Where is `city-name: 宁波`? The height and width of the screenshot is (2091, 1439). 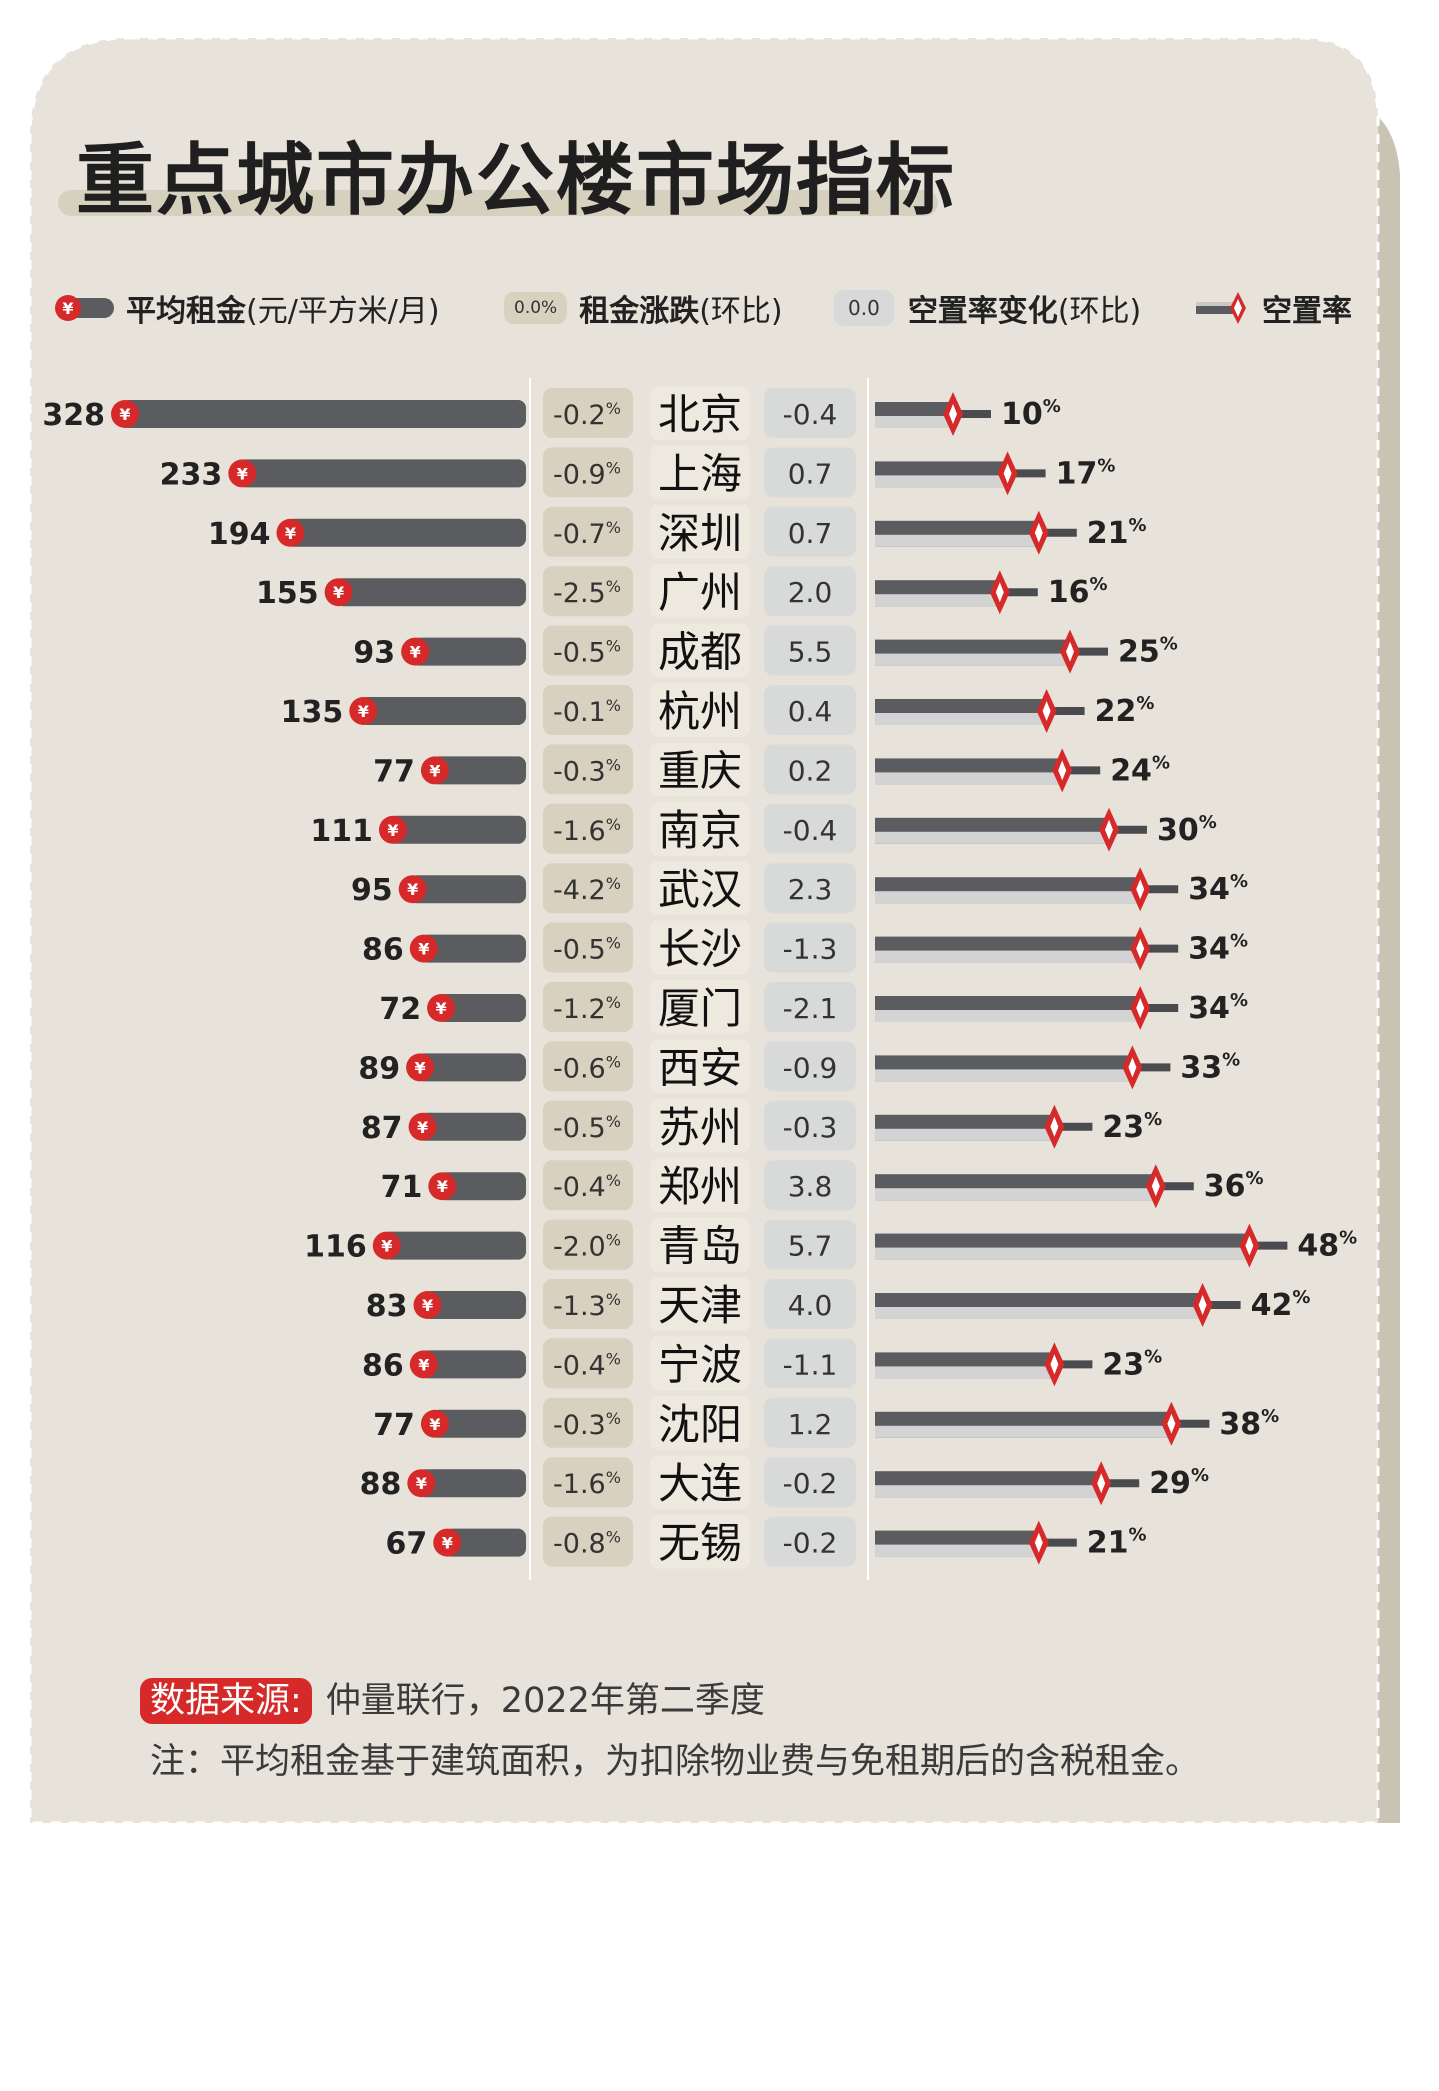 city-name: 宁波 is located at coordinates (700, 1364).